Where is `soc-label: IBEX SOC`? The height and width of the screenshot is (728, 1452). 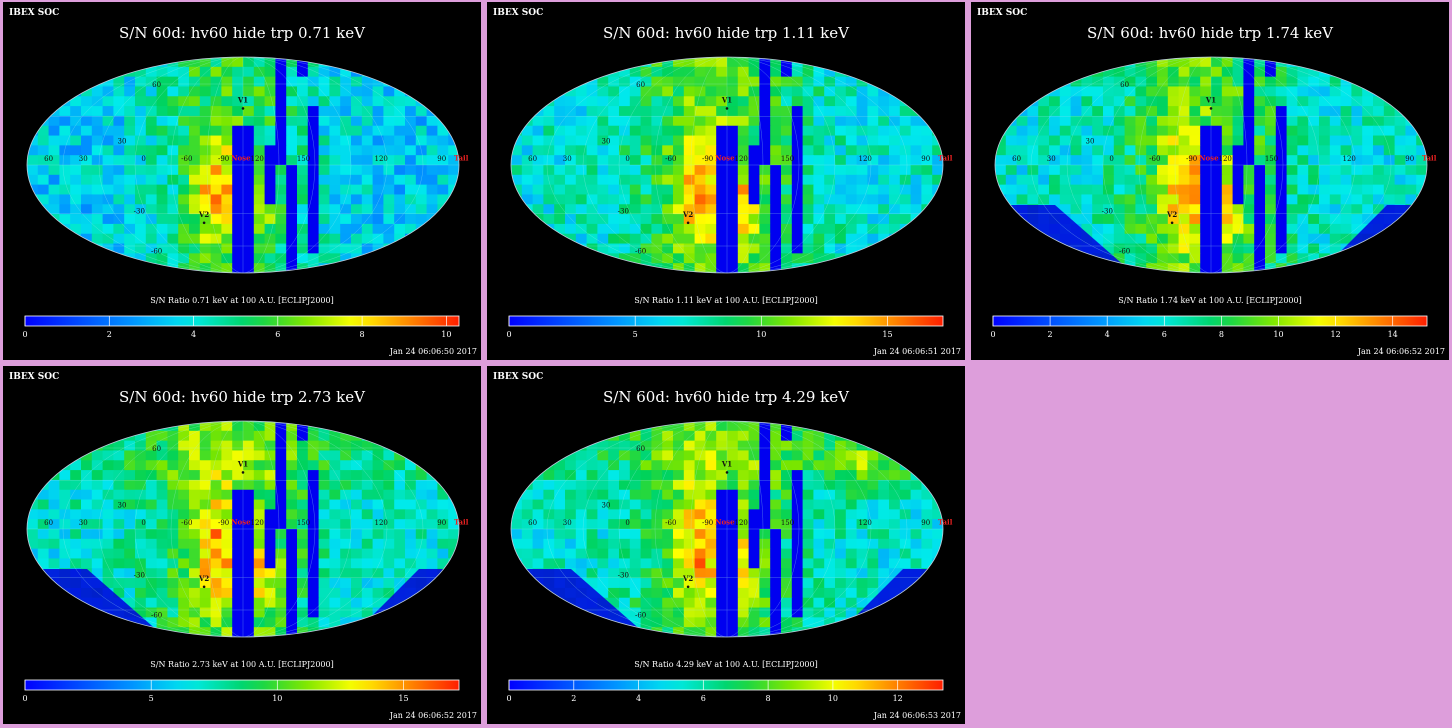
soc-label: IBEX SOC is located at coordinates (34, 377).